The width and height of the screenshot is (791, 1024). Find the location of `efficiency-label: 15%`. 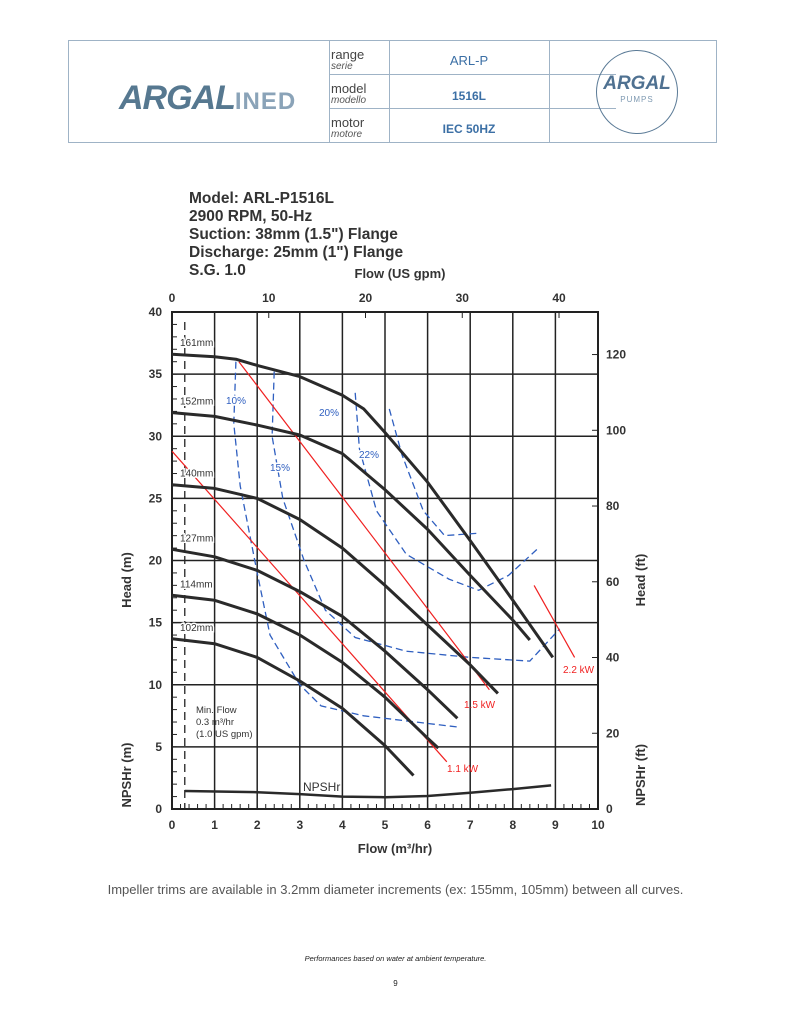

efficiency-label: 15% is located at coordinates (280, 468).